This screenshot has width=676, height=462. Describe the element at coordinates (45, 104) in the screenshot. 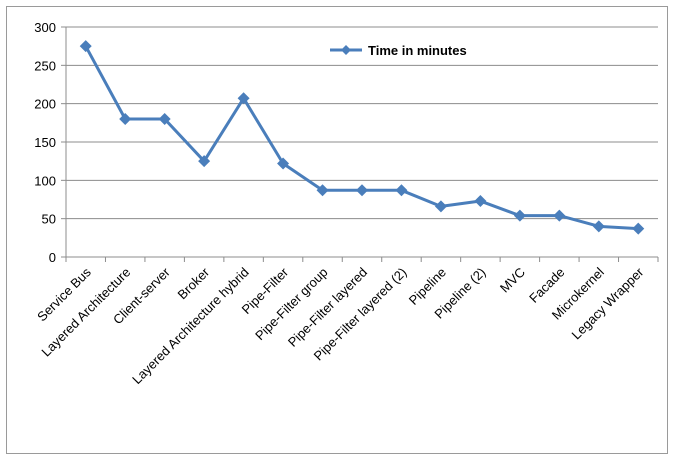

I see `y-tick-label: 200` at that location.